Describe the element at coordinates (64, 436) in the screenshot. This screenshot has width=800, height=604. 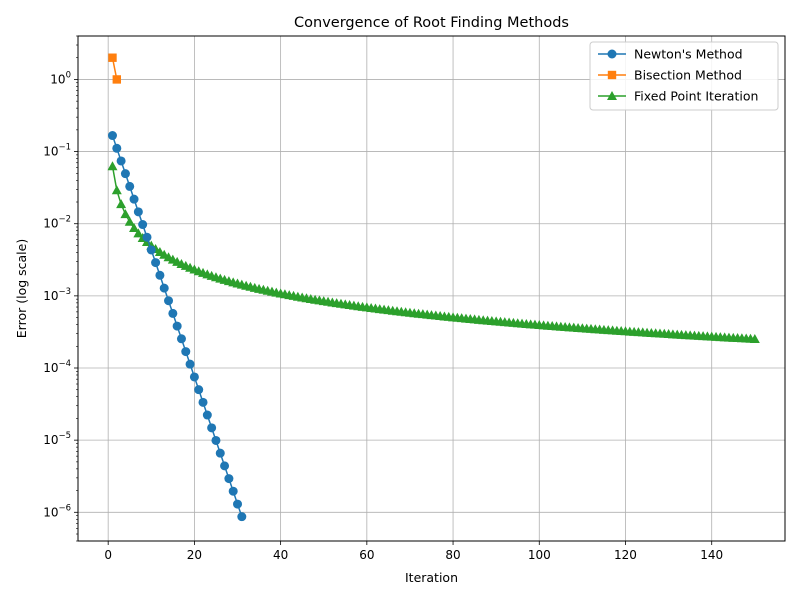
I see `y-tick-exponent: −5` at that location.